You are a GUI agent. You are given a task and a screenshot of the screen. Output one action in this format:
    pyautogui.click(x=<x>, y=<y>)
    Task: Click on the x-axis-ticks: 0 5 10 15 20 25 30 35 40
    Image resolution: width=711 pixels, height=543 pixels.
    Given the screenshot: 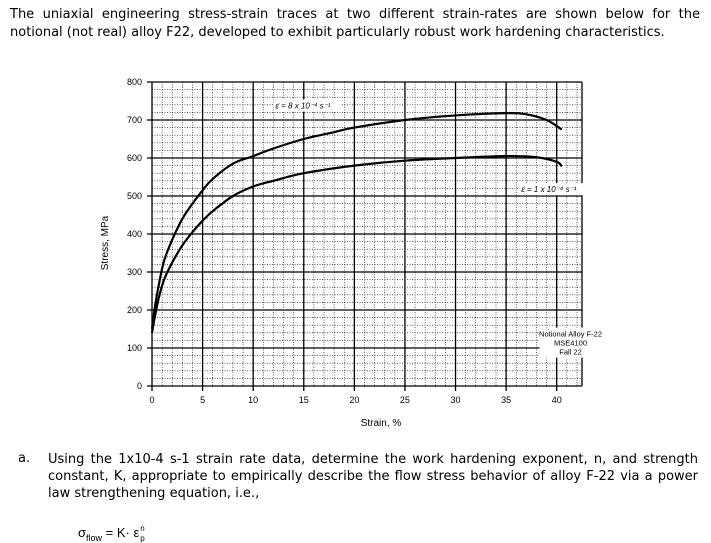 What is the action you would take?
    pyautogui.click(x=355, y=400)
    